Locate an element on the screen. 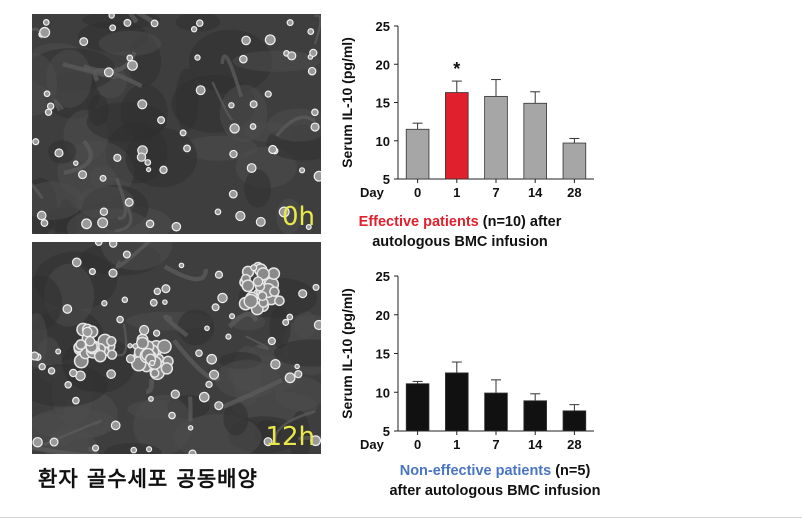  x-tick-label: 7 is located at coordinates (495, 444).